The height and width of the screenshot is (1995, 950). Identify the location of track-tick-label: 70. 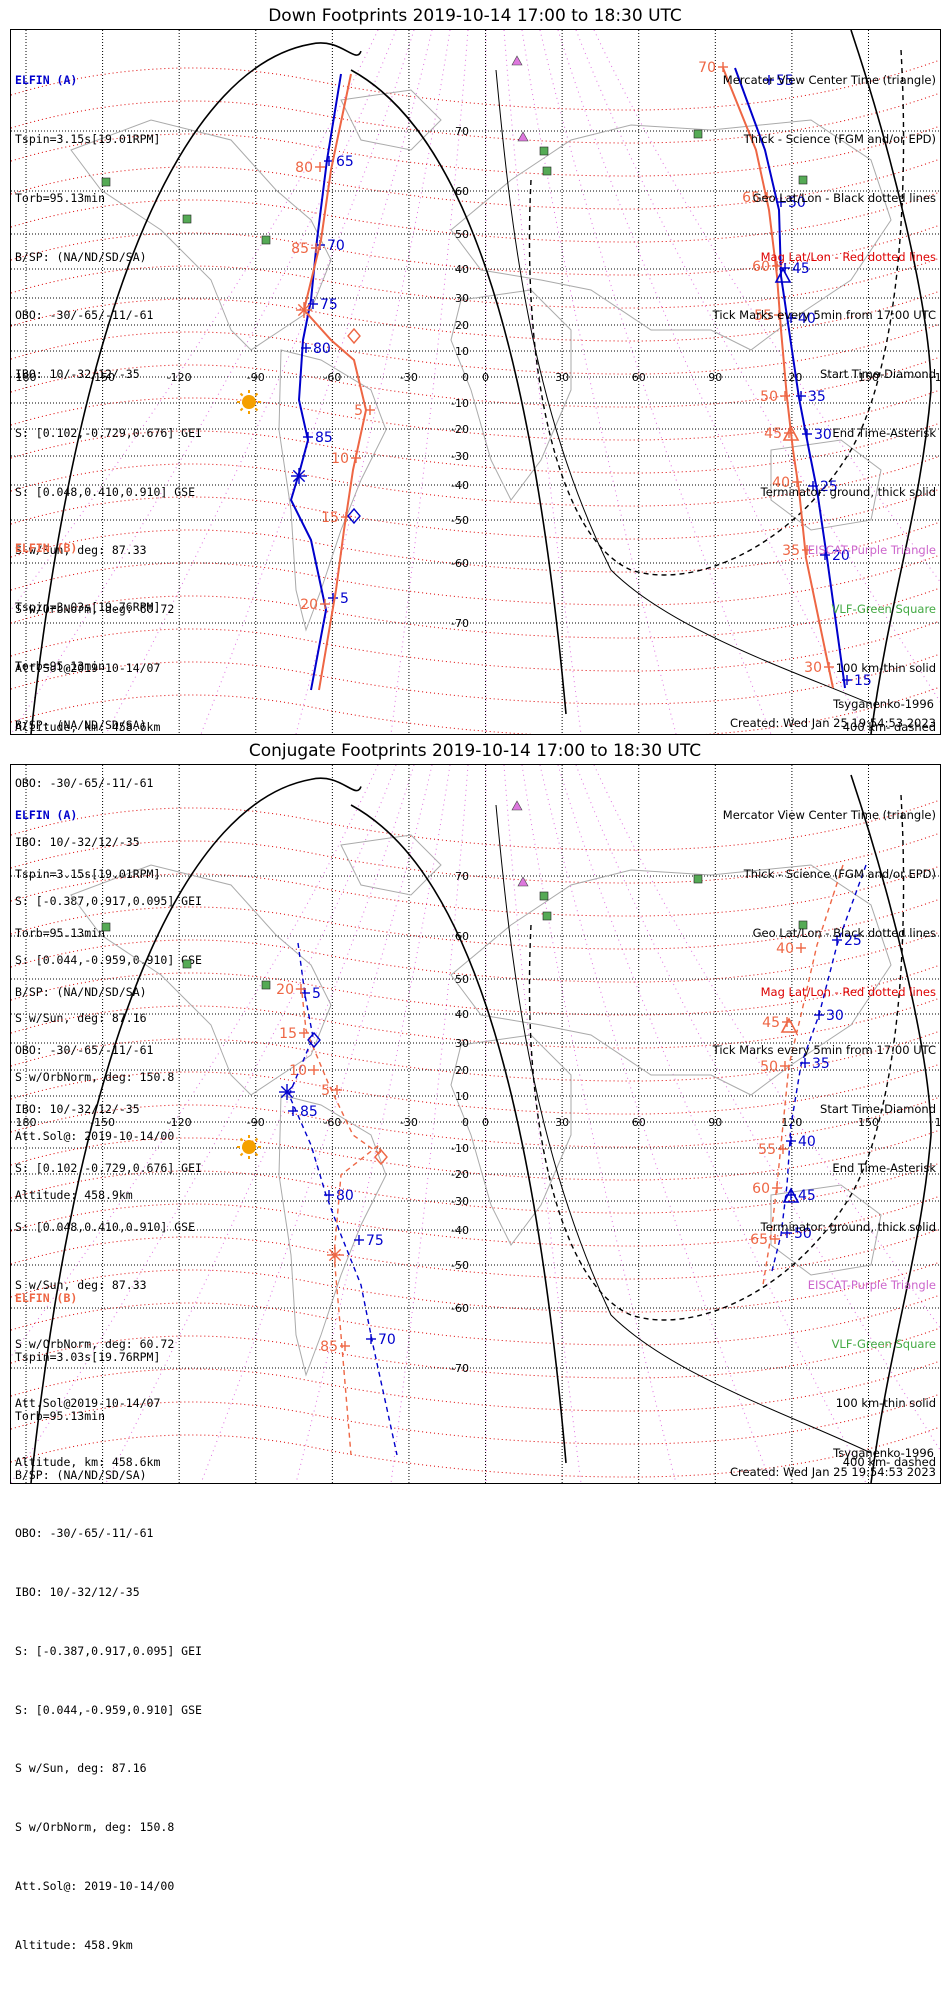
(387, 1340).